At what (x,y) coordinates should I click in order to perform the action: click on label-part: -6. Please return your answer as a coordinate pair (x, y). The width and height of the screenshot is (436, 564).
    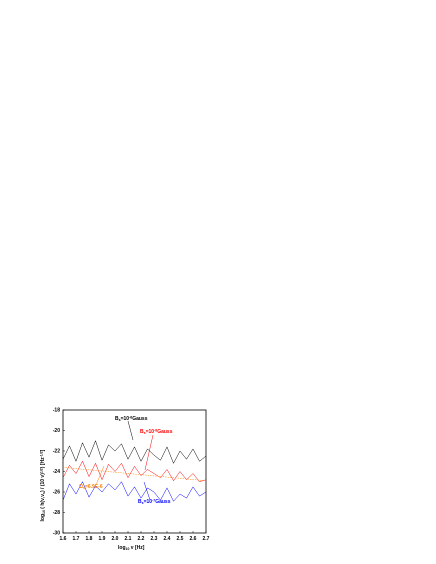
    Looking at the image, I should click on (130, 418).